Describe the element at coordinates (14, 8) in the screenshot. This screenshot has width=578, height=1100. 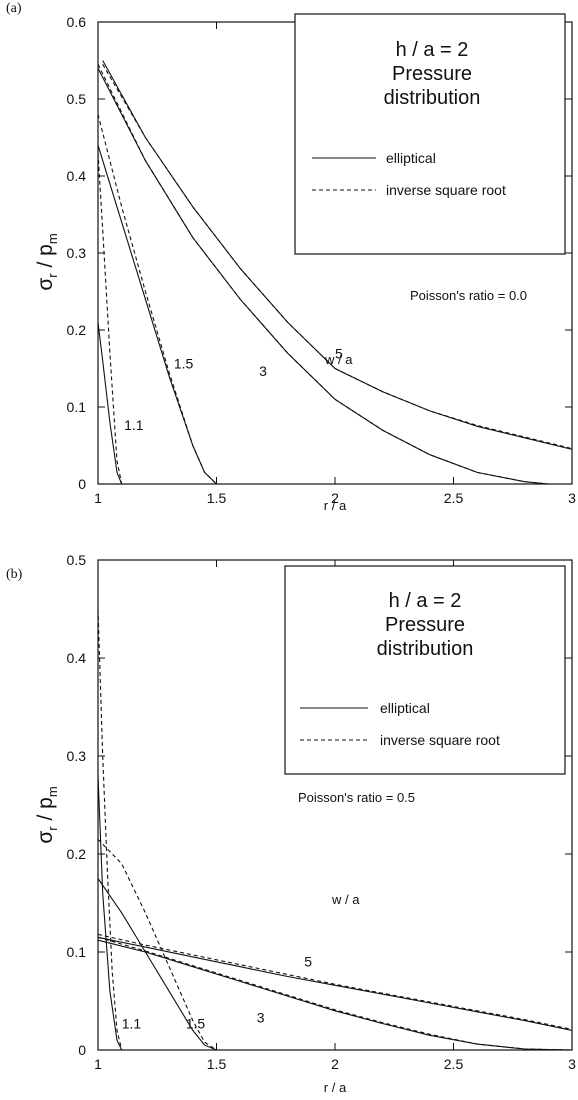
I see `panel-label: (a)` at that location.